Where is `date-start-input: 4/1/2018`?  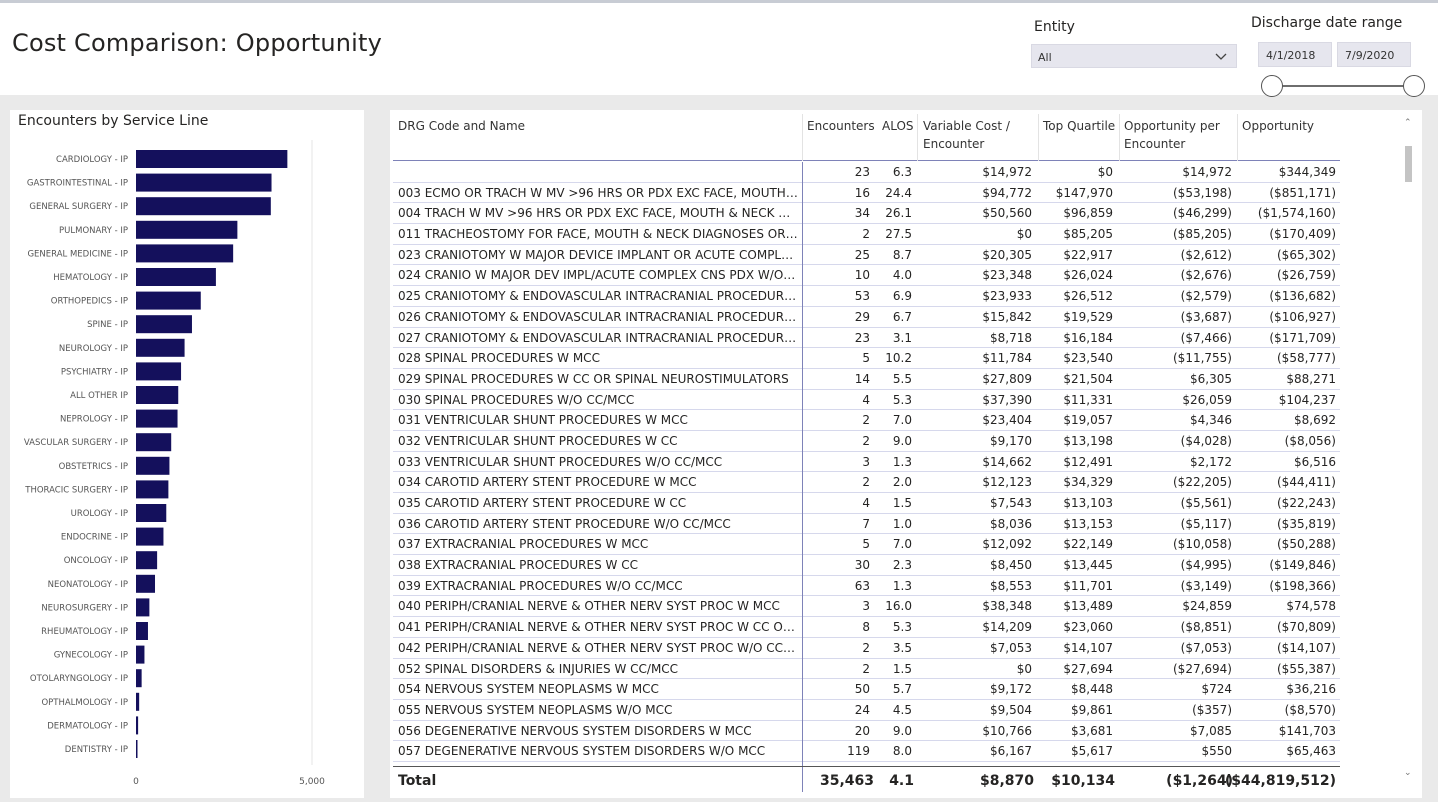
date-start-input: 4/1/2018 is located at coordinates (1295, 54).